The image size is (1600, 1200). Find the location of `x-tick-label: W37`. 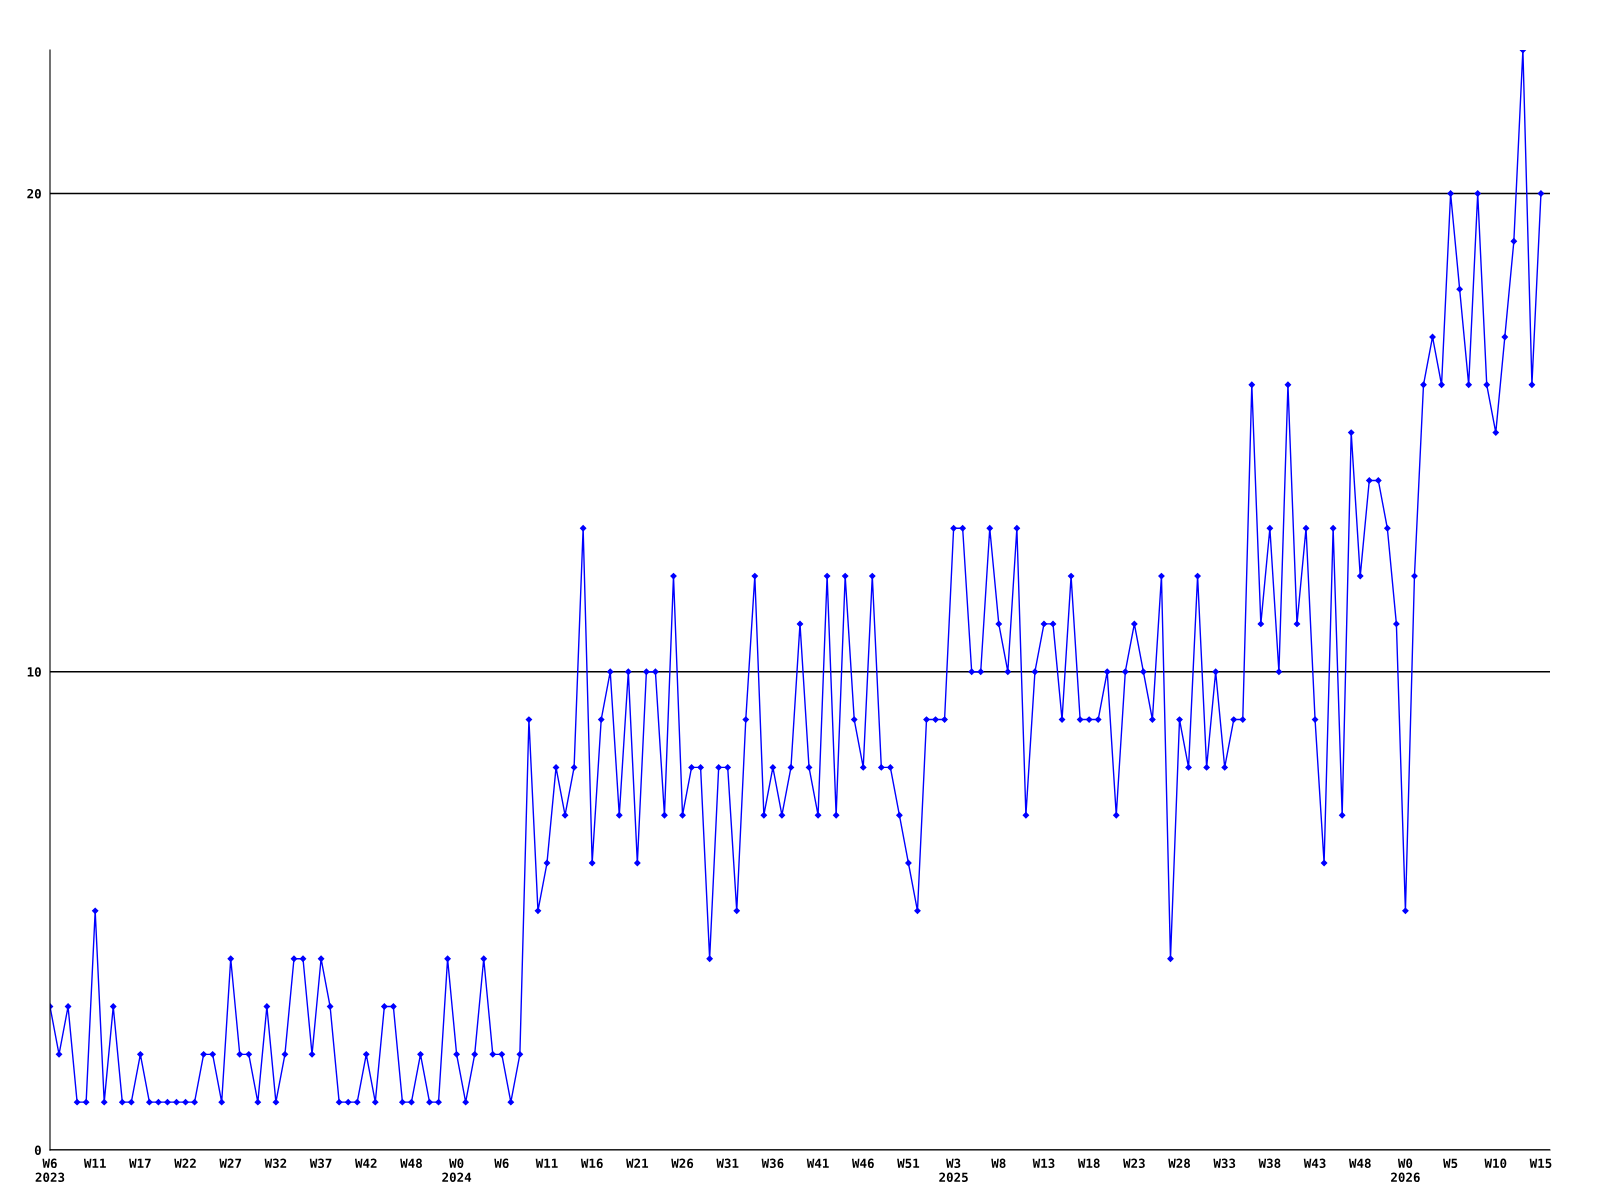

x-tick-label: W37 is located at coordinates (320, 1163).